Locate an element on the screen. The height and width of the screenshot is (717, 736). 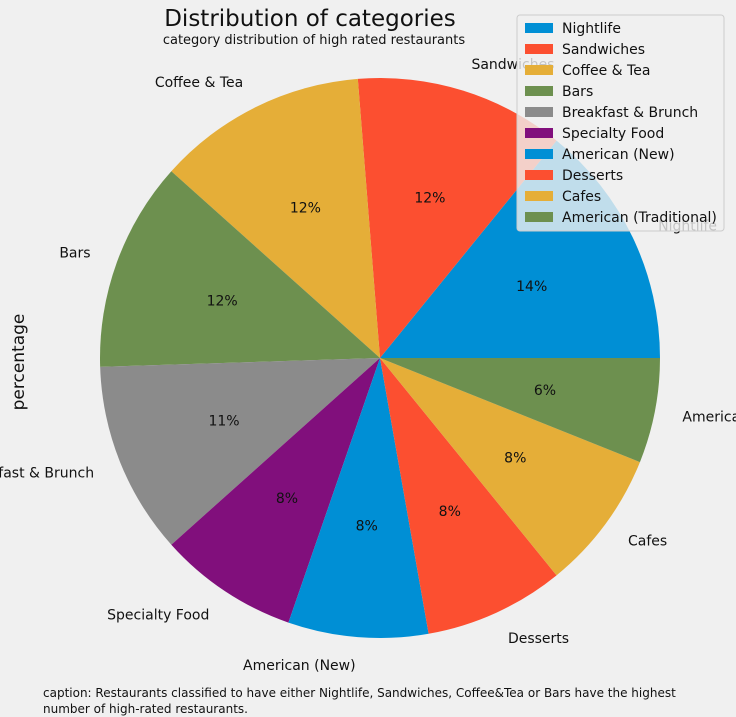
slice-specialty-food is located at coordinates (275, 490).